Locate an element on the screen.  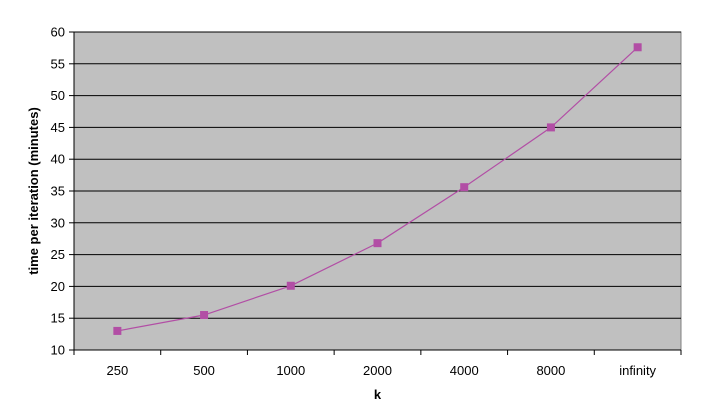
x-tick-label: 2000 is located at coordinates (377, 370).